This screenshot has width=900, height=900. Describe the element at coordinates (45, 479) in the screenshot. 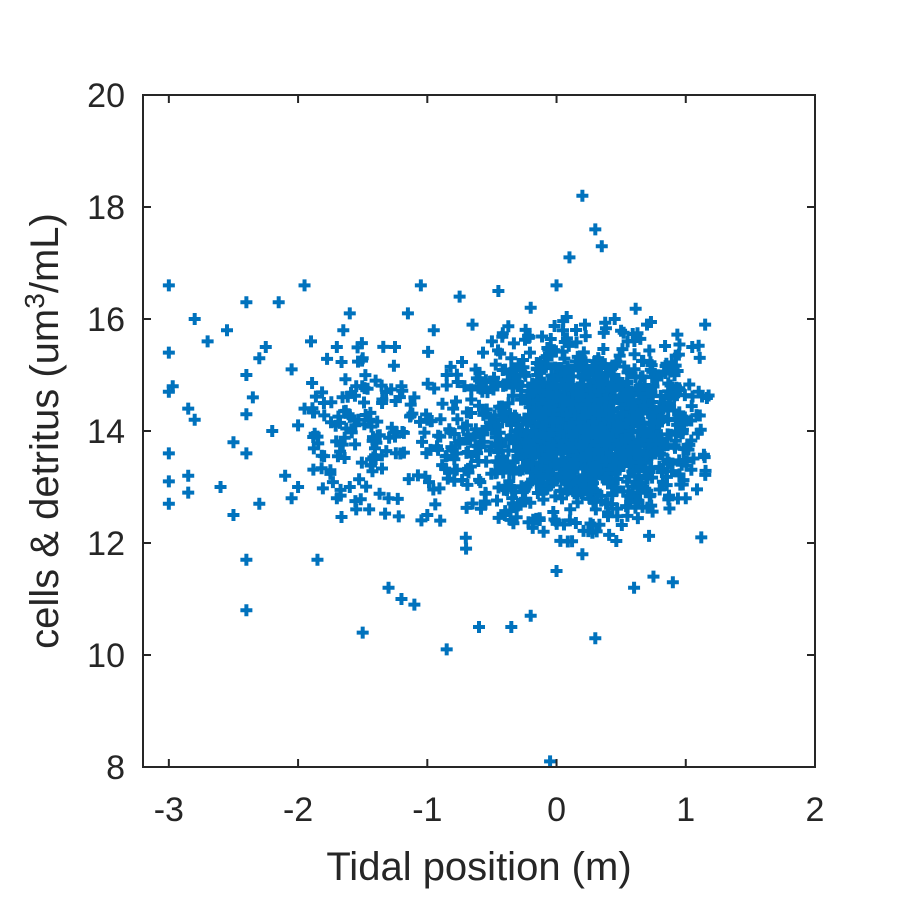

I see `y-axis-label-main: cells & detritus (um` at that location.